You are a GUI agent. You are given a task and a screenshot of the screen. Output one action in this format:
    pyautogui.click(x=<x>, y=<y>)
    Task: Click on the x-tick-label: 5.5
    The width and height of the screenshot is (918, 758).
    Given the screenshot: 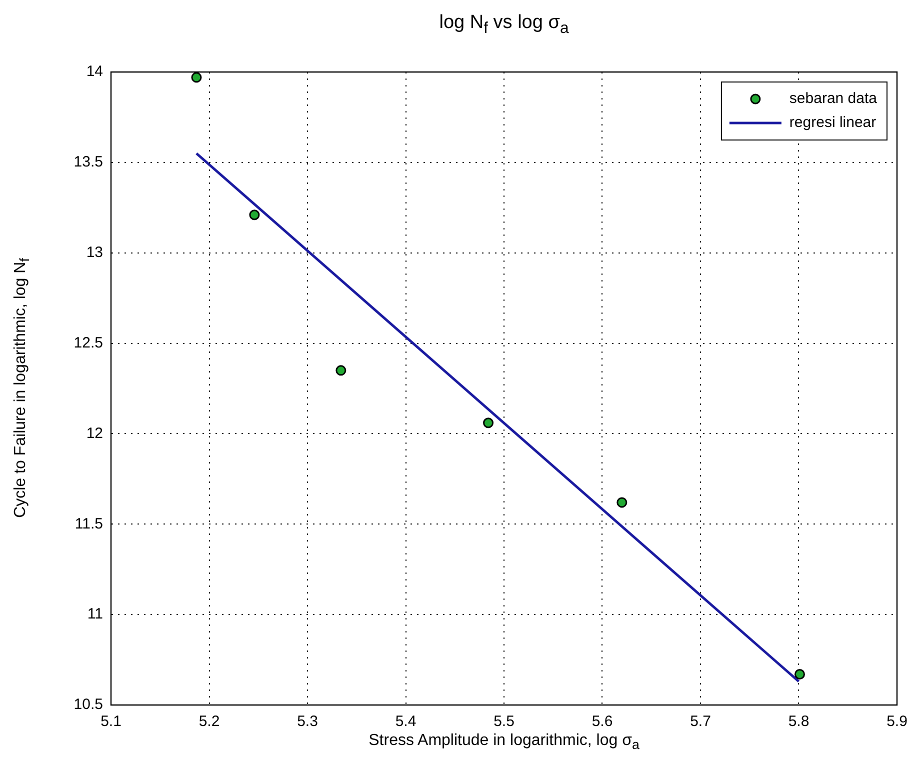 What is the action you would take?
    pyautogui.click(x=504, y=721)
    